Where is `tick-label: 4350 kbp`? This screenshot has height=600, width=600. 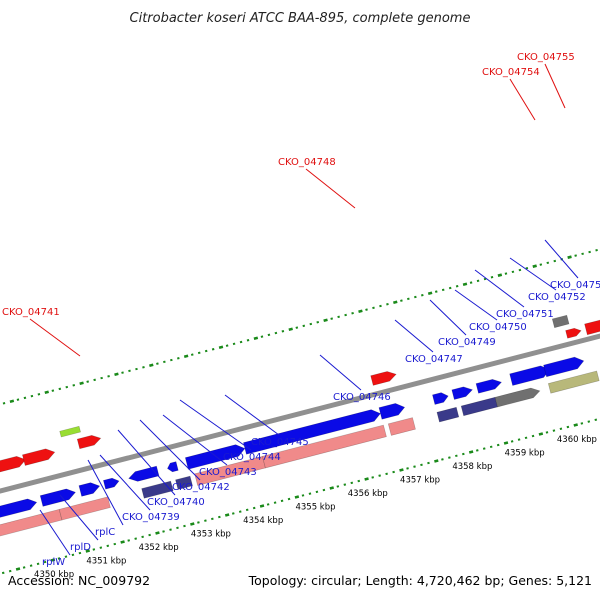 tick-label: 4350 kbp is located at coordinates (54, 575).